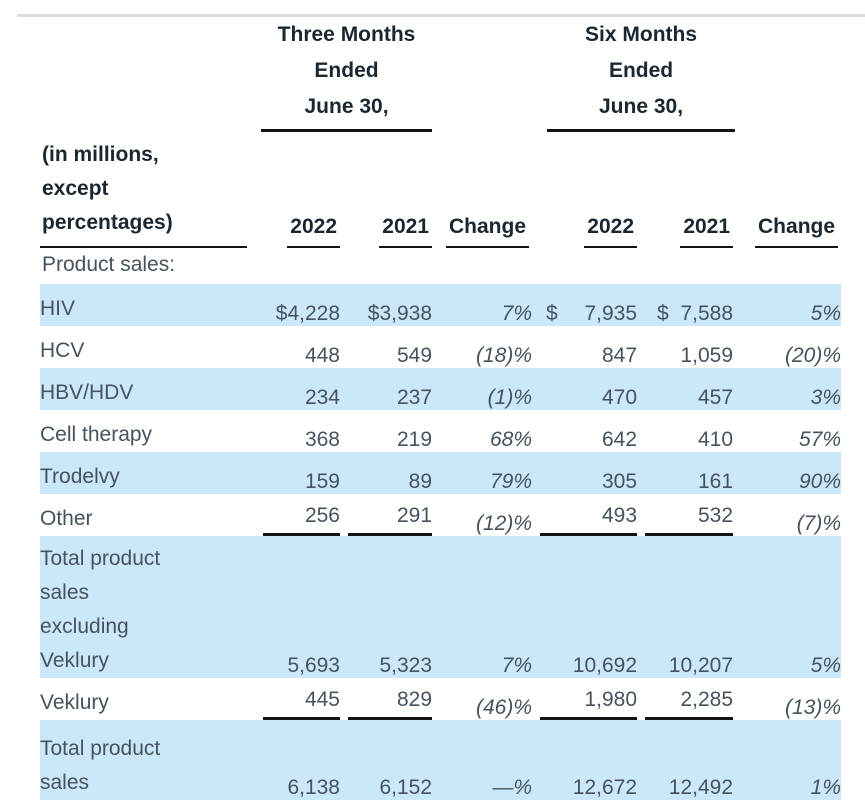 This screenshot has height=806, width=865. I want to click on value-cell: $ 7,935, so click(585, 305).